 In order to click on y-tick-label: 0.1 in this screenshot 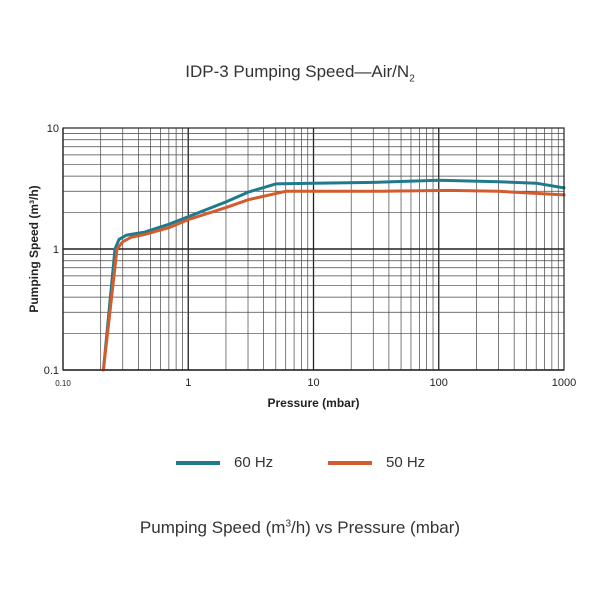, I will do `click(51, 371)`.